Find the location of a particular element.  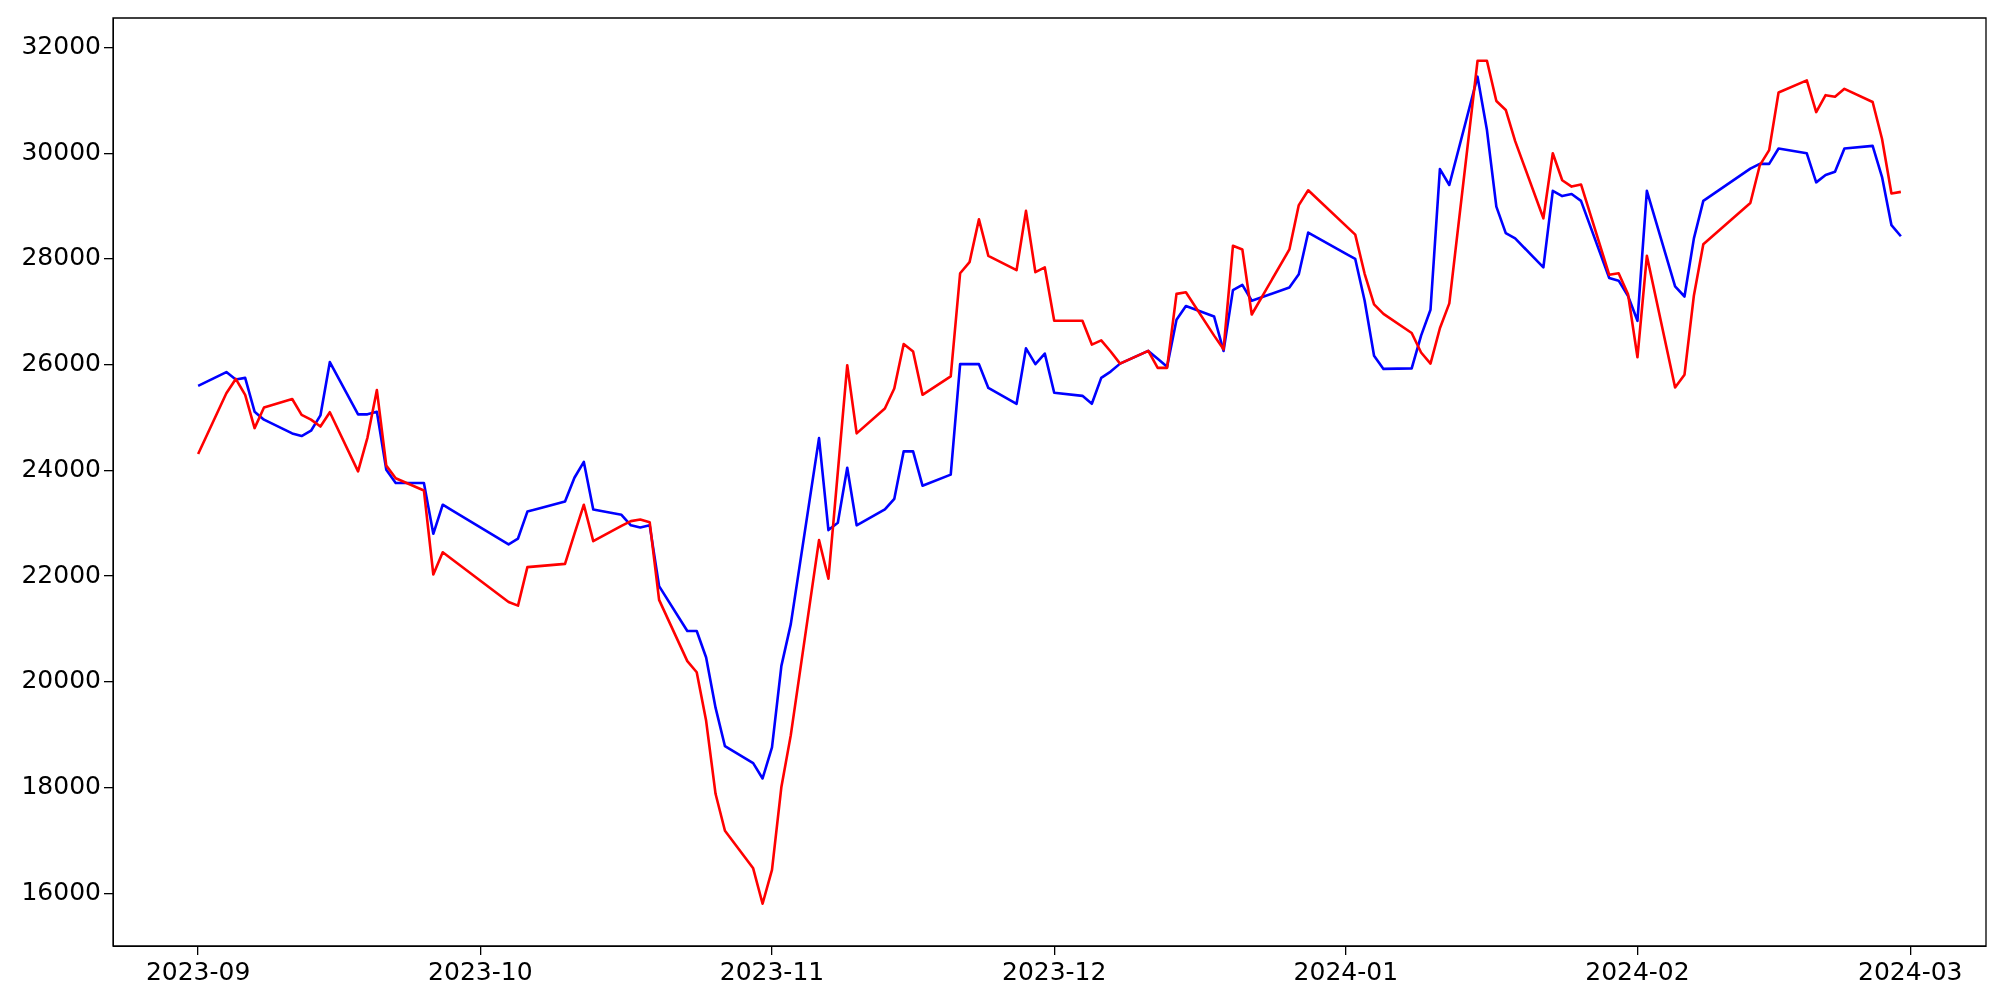

x-tick-label: 2023-11 is located at coordinates (772, 971).